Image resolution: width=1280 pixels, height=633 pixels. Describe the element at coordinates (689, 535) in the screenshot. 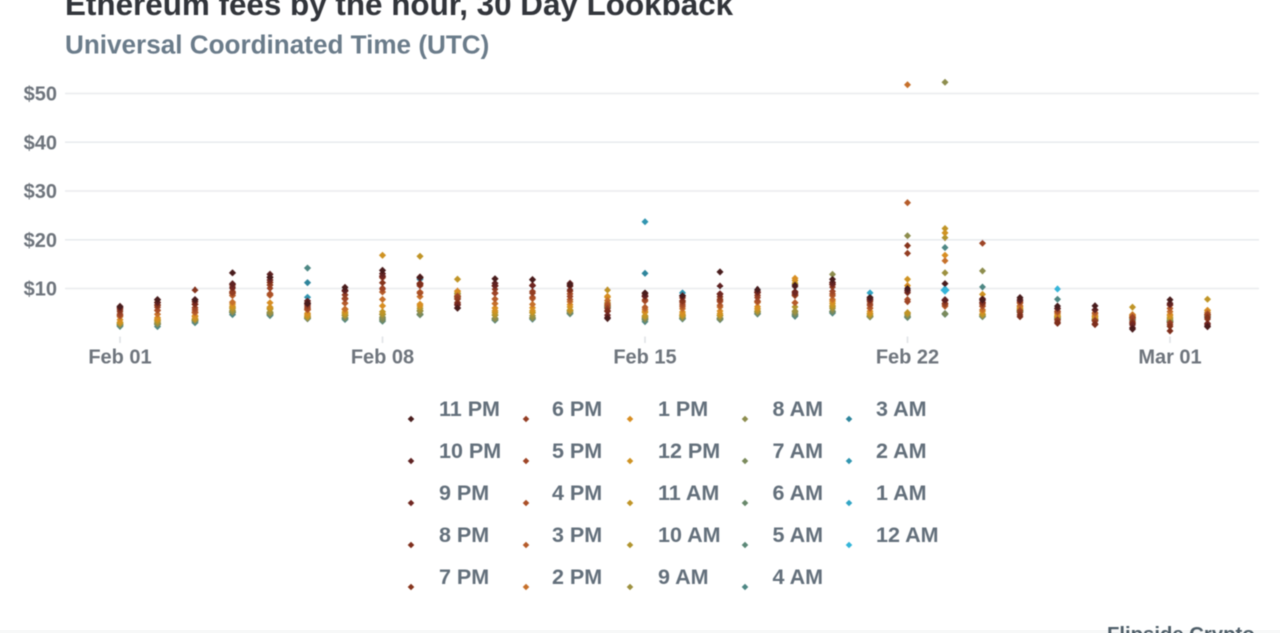

I see `svg-text: 10 AM` at that location.